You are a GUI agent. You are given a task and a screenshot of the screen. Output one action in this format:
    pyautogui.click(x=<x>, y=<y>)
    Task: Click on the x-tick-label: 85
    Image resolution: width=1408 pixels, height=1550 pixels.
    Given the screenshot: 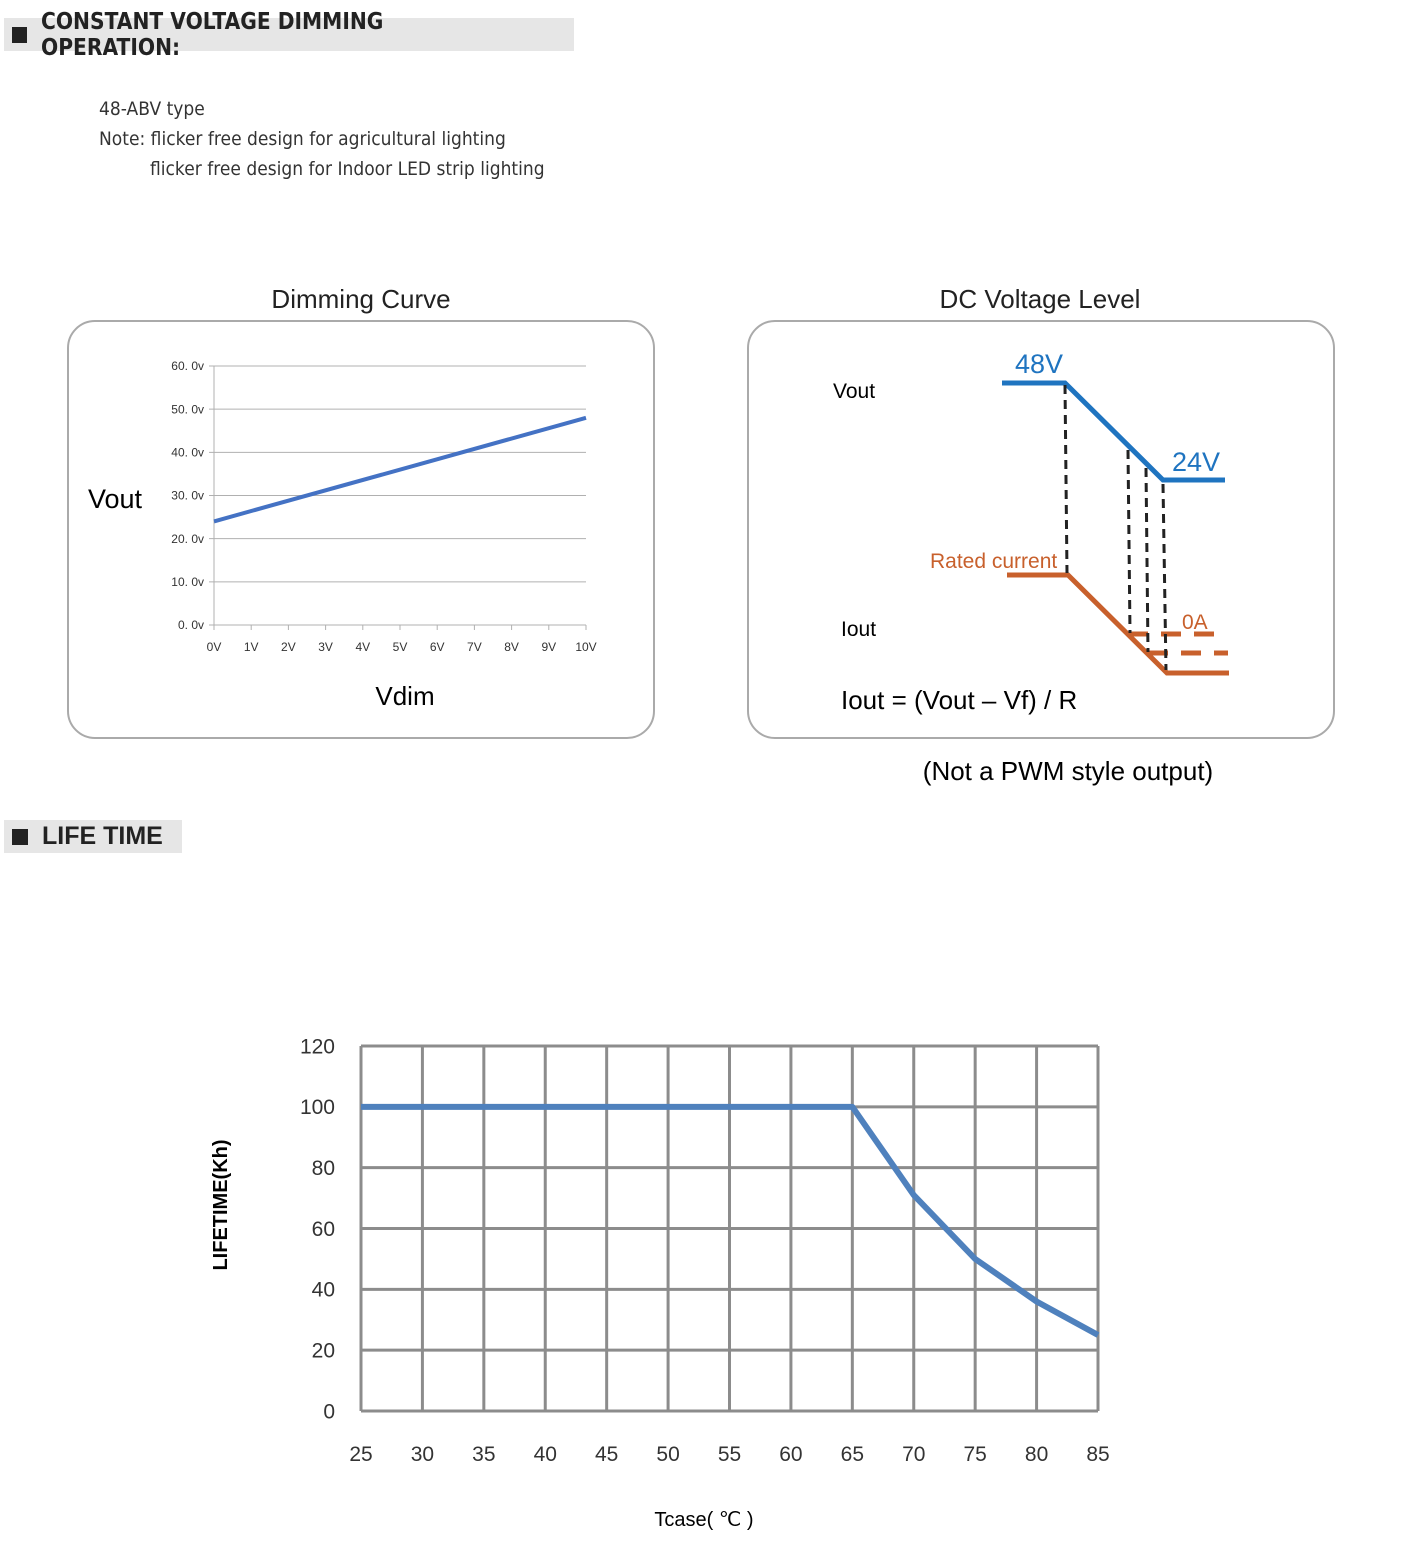 What is the action you would take?
    pyautogui.click(x=1097, y=1454)
    